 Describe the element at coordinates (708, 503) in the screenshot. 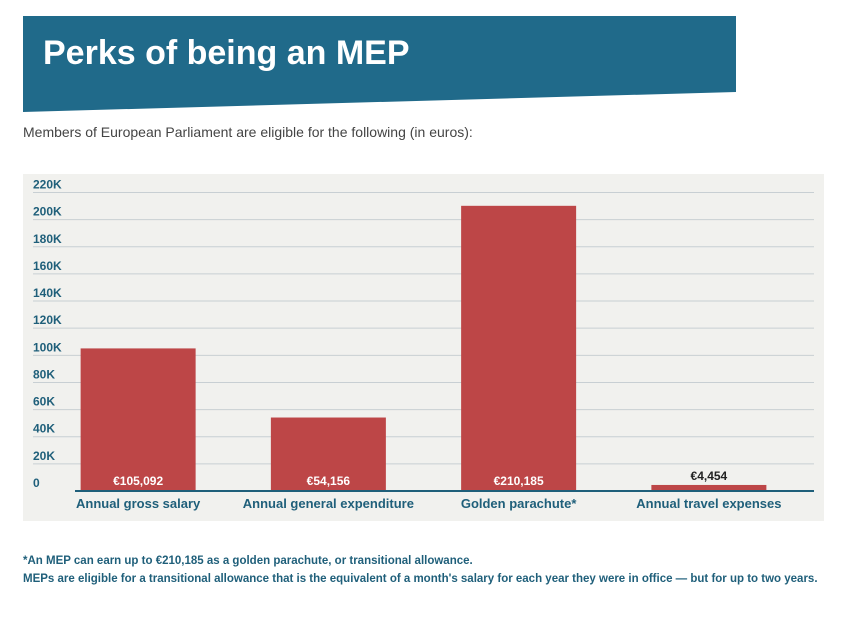

I see `x-category-label: Annual travel expenses` at that location.